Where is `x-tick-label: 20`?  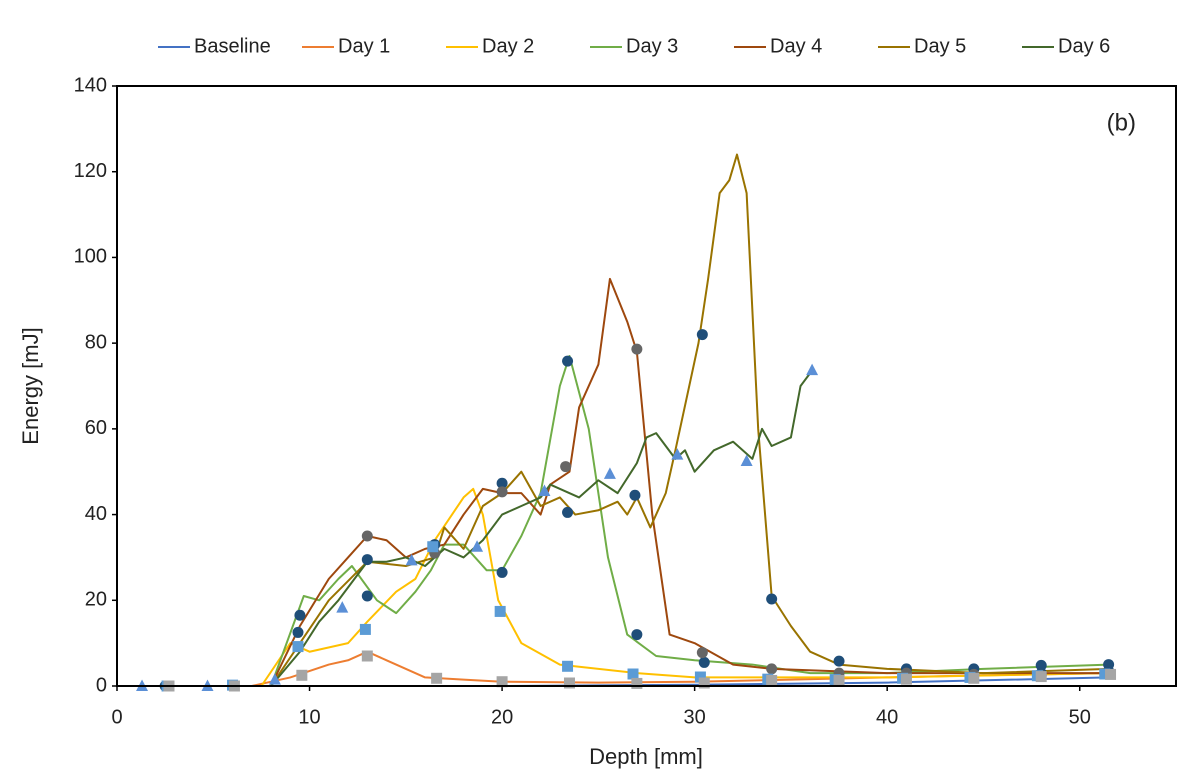
x-tick-label: 20 is located at coordinates (502, 717).